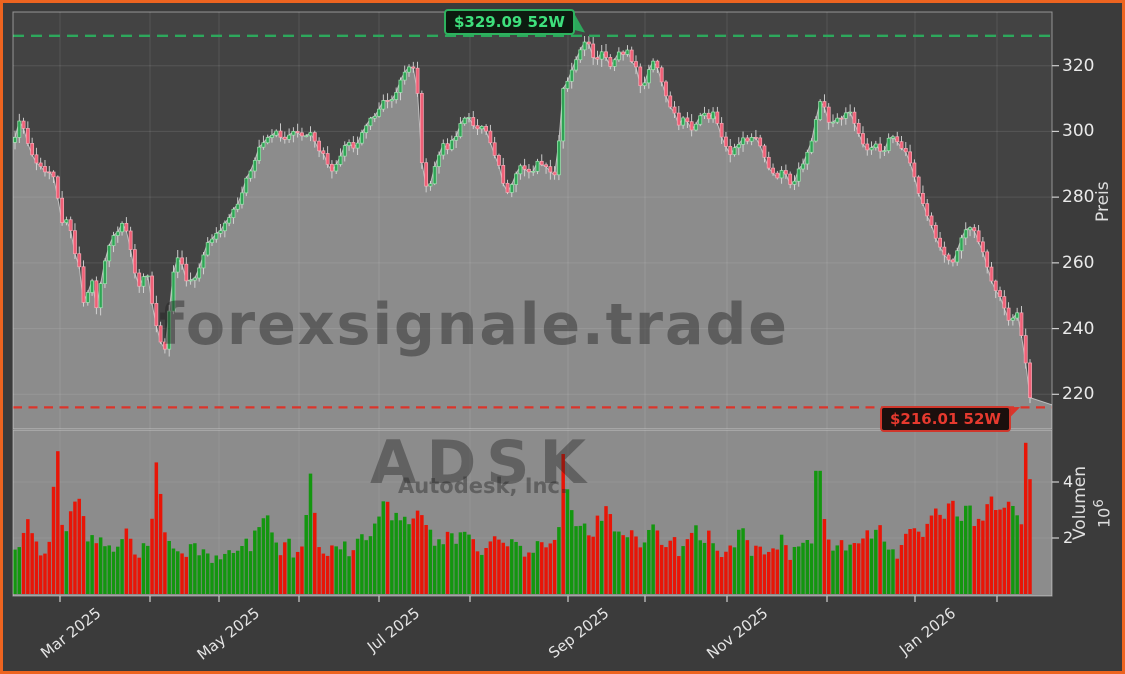 This screenshot has height=674, width=1125. Describe the element at coordinates (1078, 394) in the screenshot. I see `price-tick-label: 220` at that location.